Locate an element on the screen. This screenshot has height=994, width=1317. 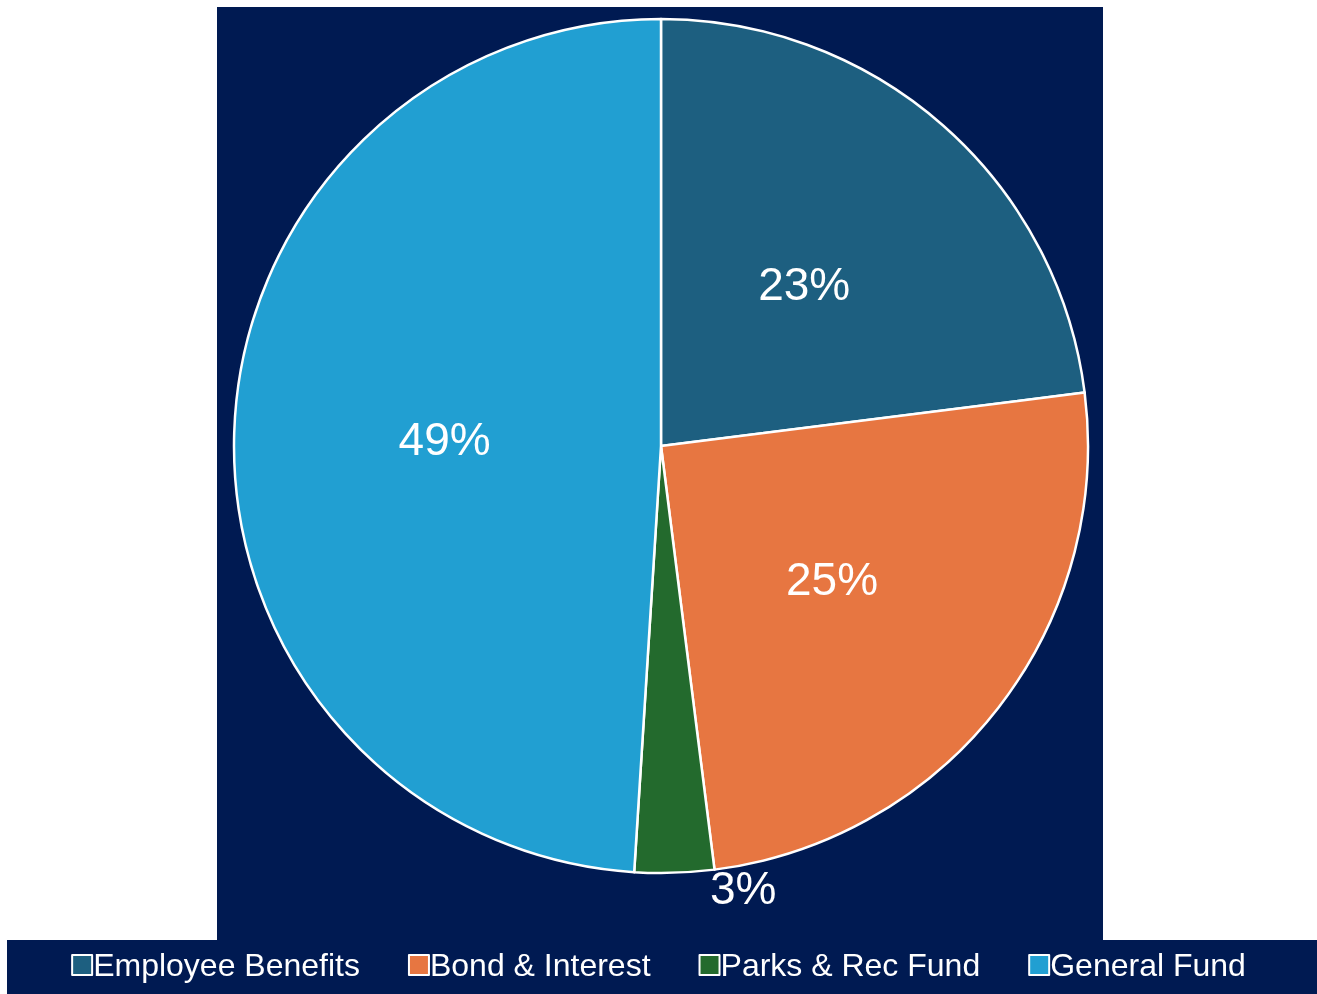
data-label: 23% is located at coordinates (804, 283).